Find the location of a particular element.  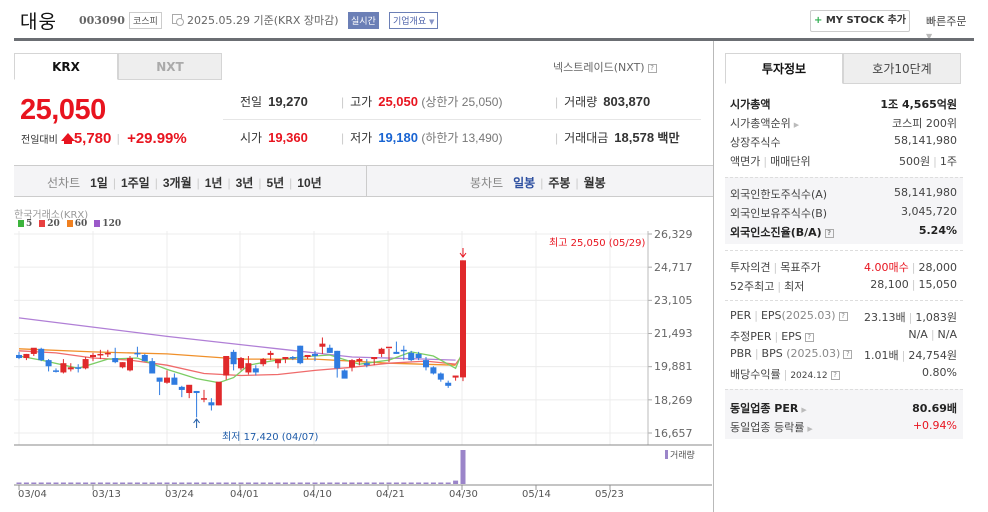

change-percent: +29.99% is located at coordinates (157, 138).